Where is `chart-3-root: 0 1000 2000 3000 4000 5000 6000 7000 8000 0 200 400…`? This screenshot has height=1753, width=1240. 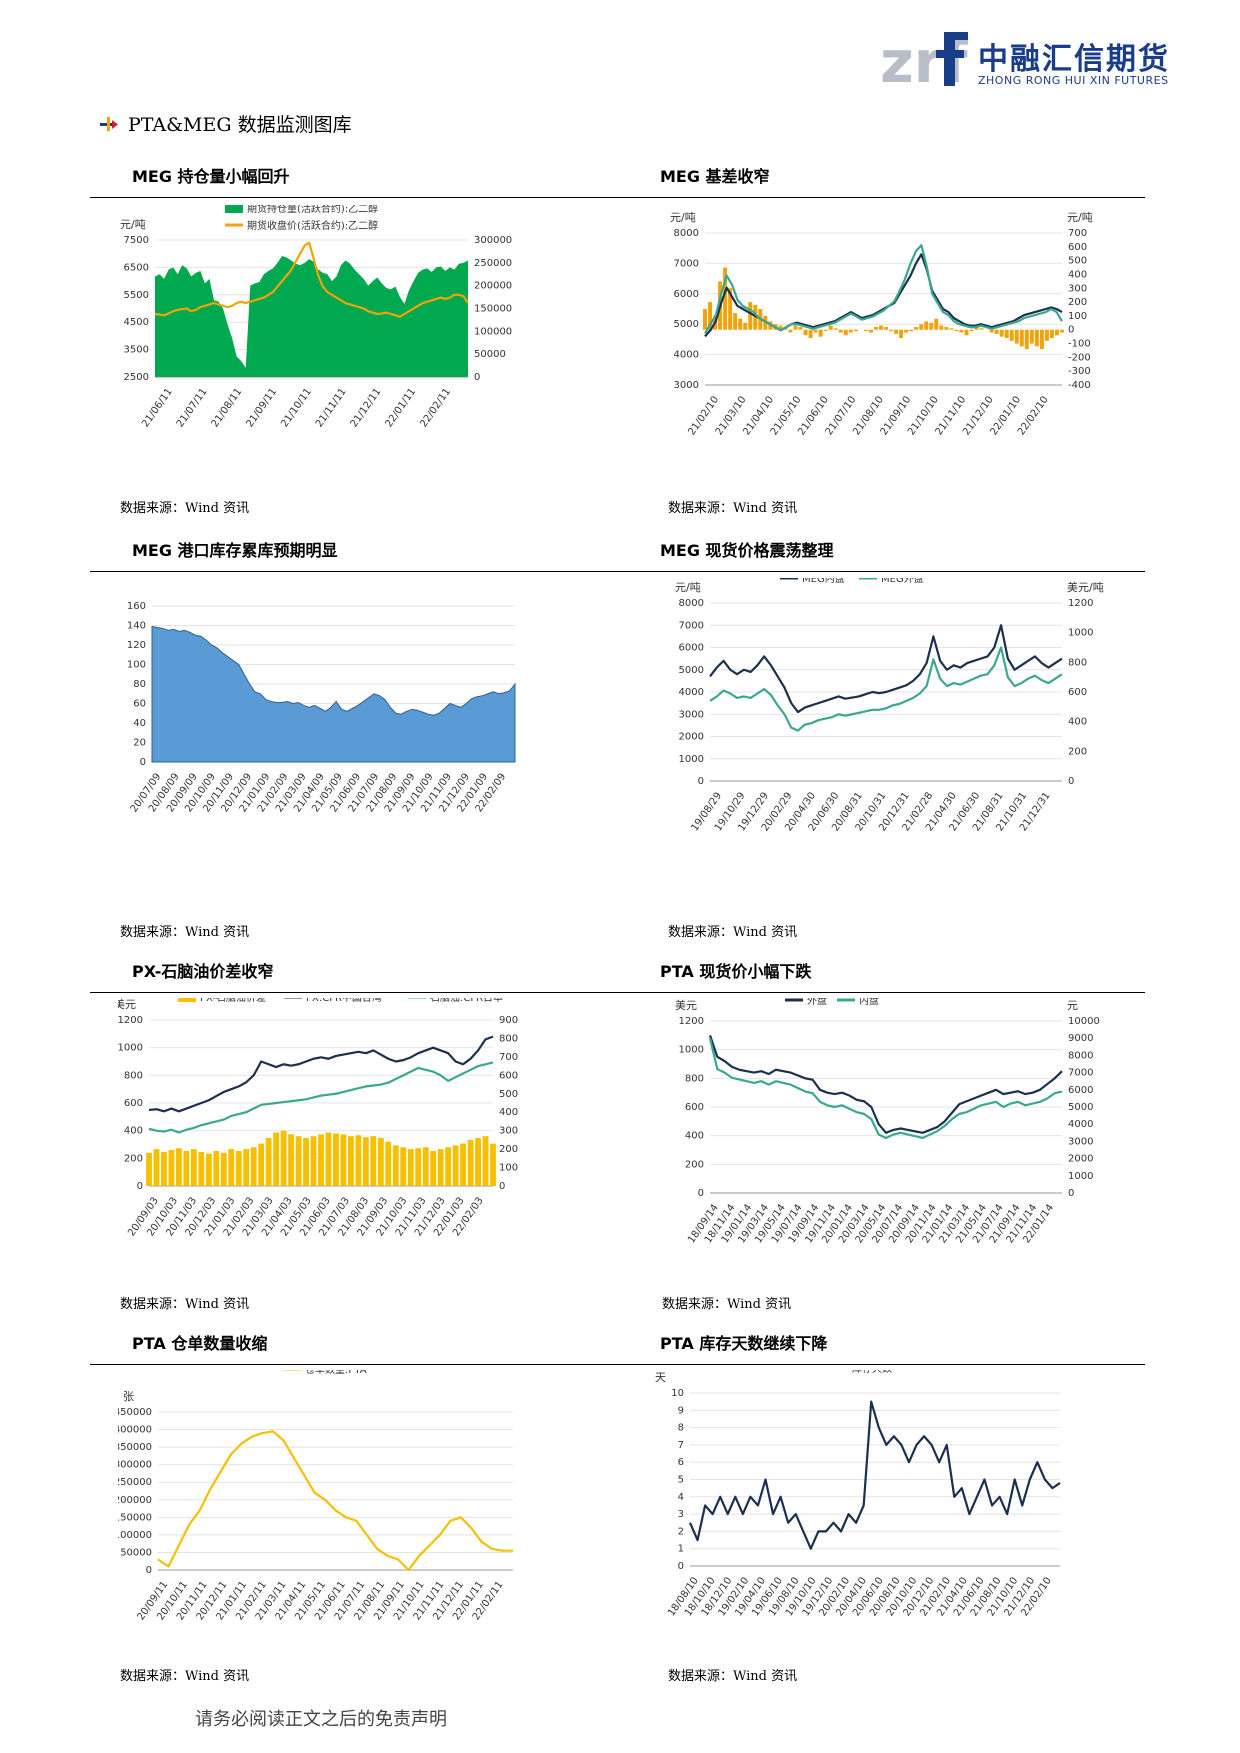
chart-3-root: 0 1000 2000 3000 4000 5000 6000 7000 8000 0 200 400… is located at coordinates (889, 706).